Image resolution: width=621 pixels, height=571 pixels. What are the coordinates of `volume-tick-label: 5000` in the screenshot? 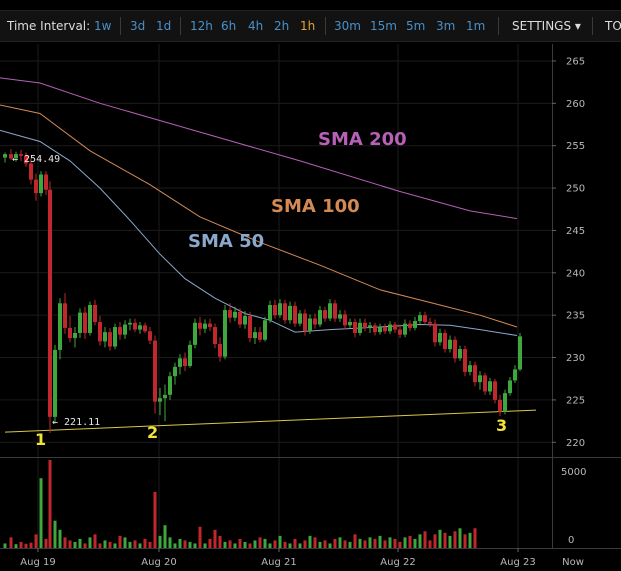 It's located at (573, 472).